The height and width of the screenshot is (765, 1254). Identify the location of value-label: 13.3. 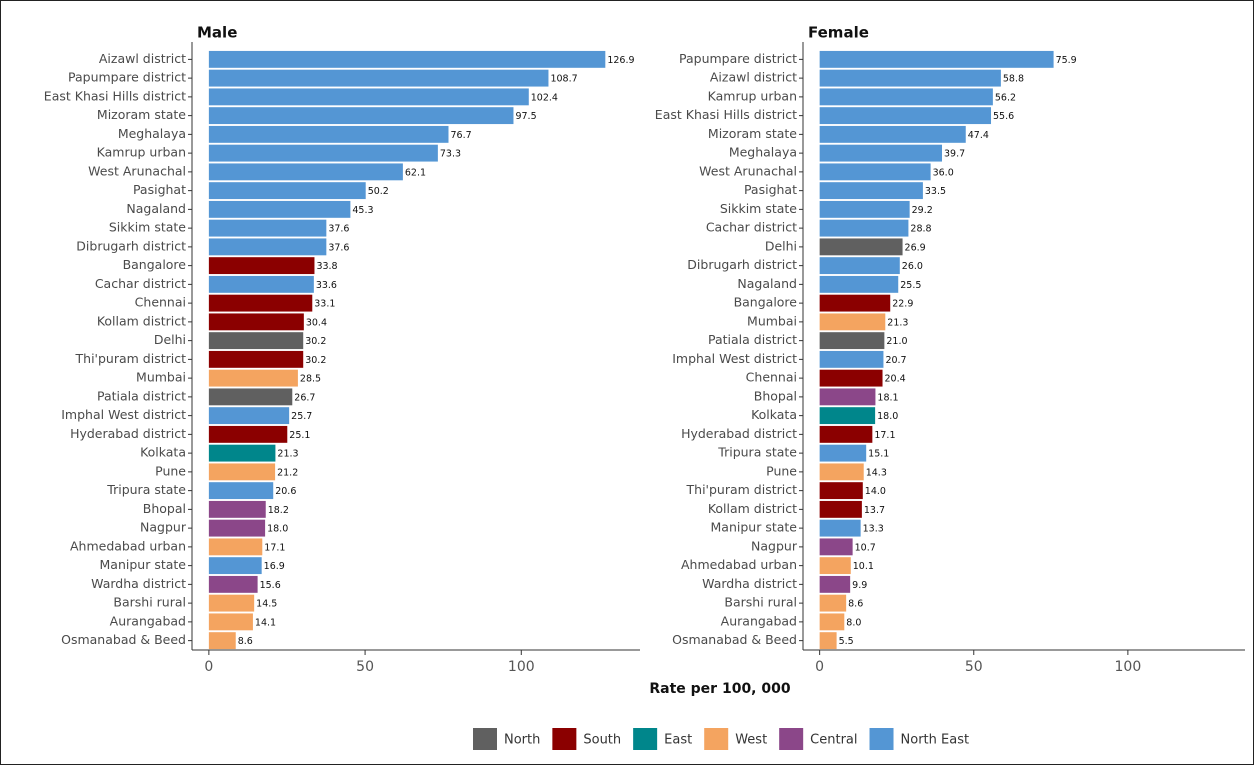
(873, 529).